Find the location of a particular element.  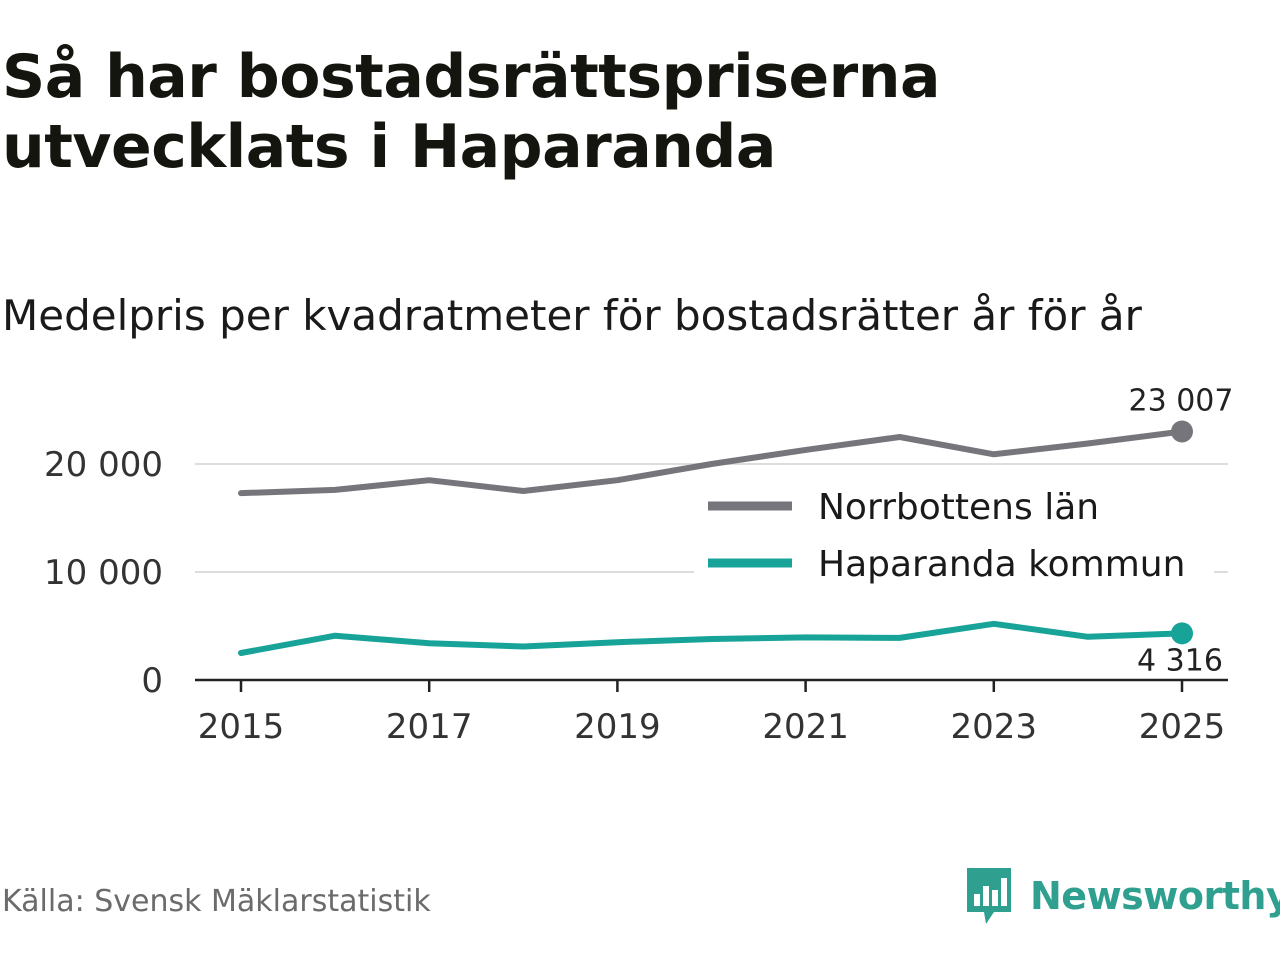

y-tick-label-0: 0 is located at coordinates (152, 681).